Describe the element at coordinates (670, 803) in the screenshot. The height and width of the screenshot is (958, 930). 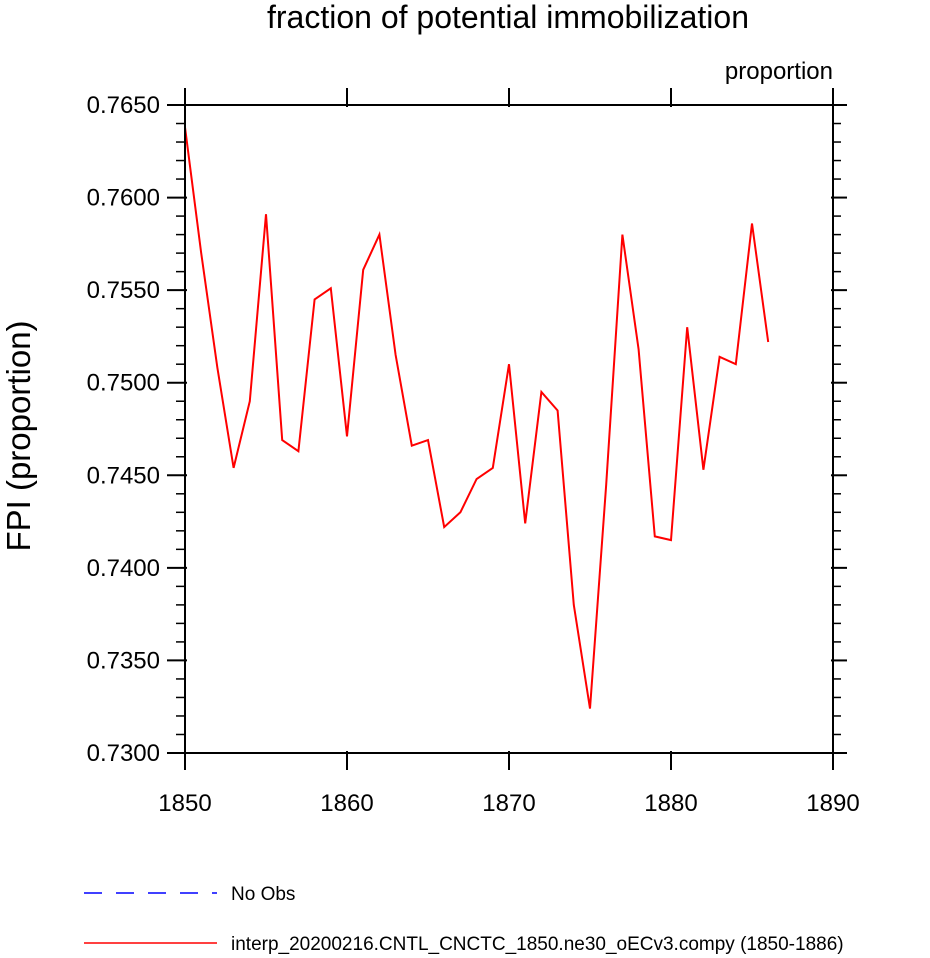
I see `x-tick-label: 1880` at that location.